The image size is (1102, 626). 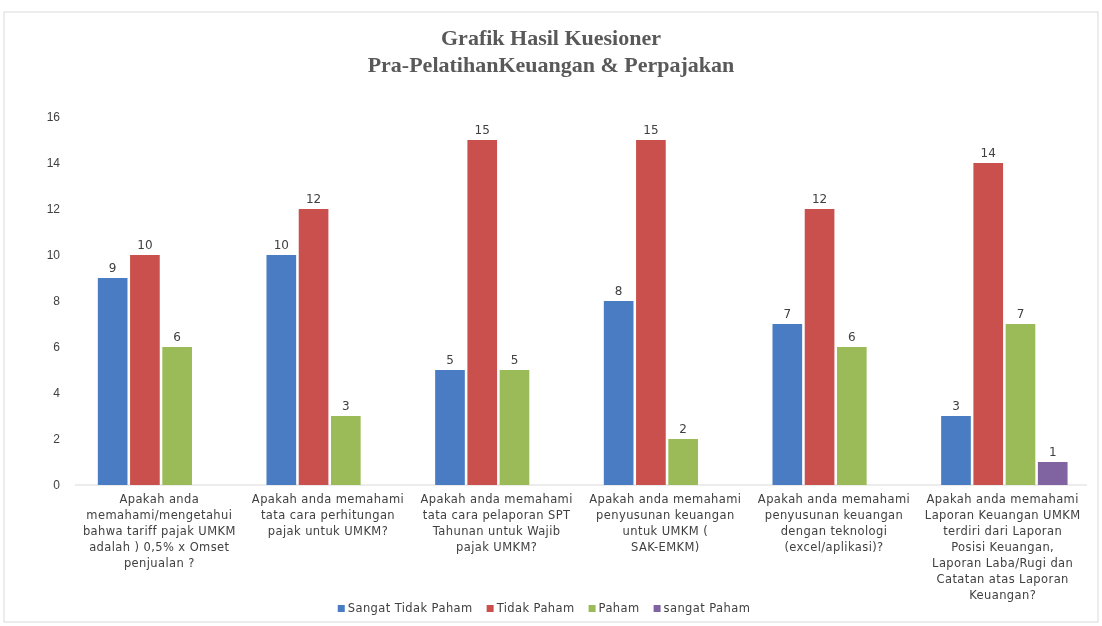 I want to click on y-tick-label: 10, so click(x=53, y=255).